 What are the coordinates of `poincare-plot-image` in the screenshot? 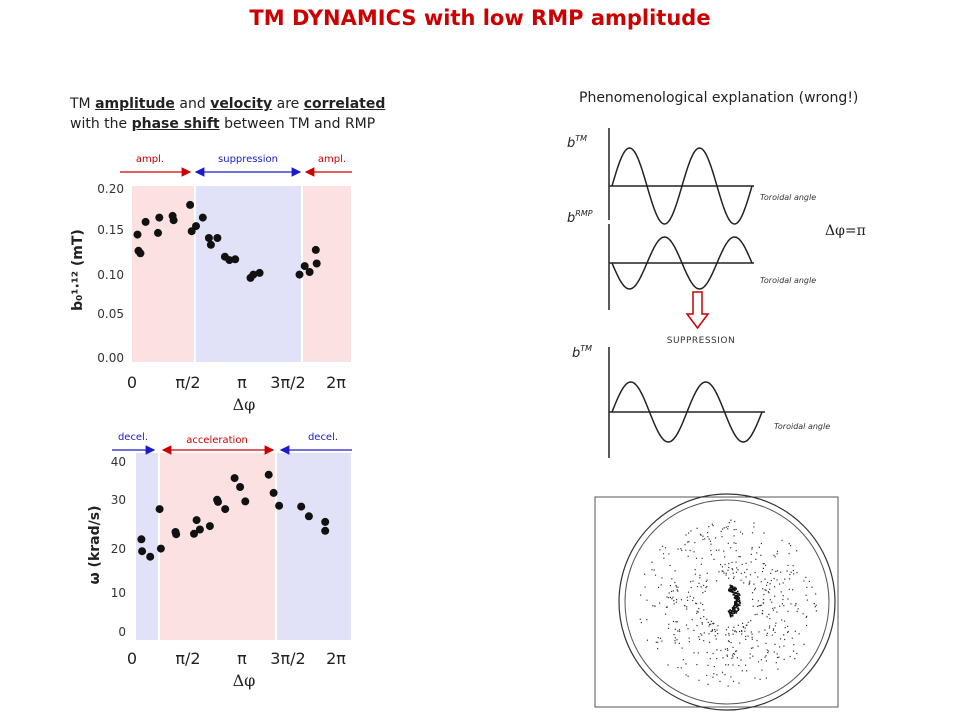 It's located at (716, 602).